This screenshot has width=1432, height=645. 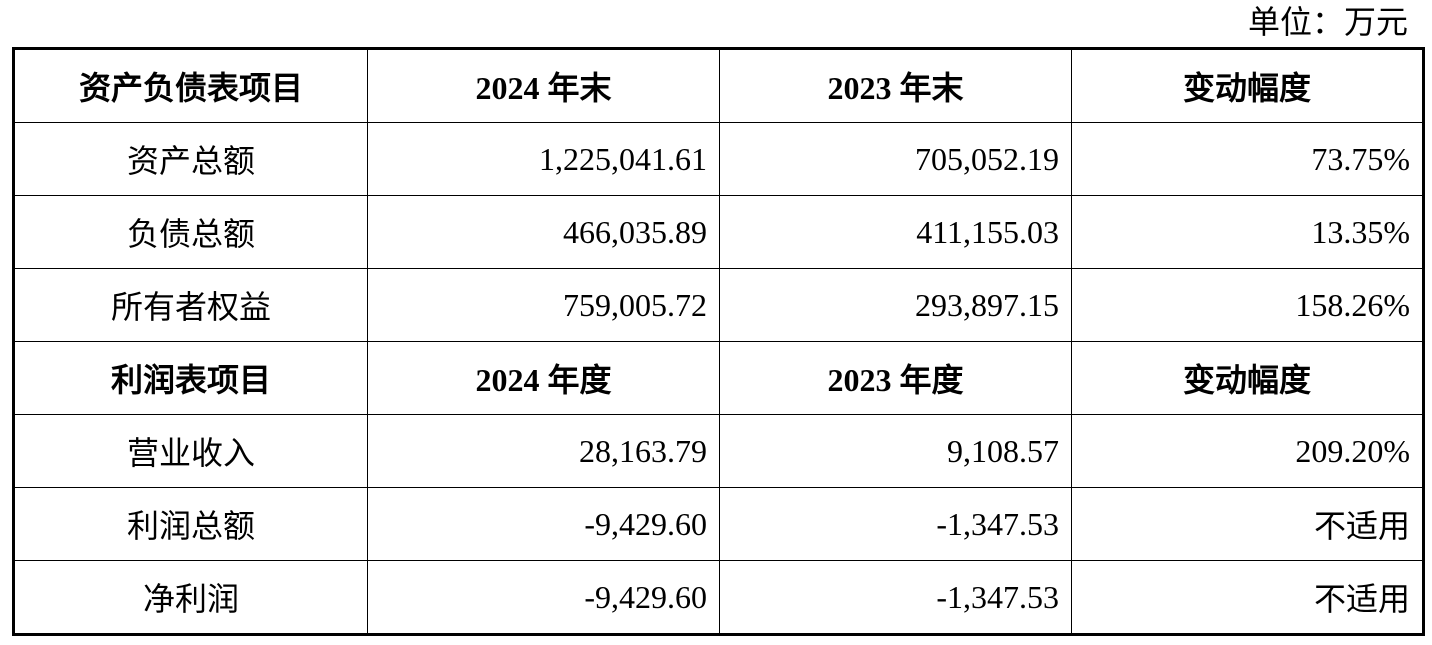 What do you see at coordinates (543, 451) in the screenshot?
I see `cell: 28,163.79` at bounding box center [543, 451].